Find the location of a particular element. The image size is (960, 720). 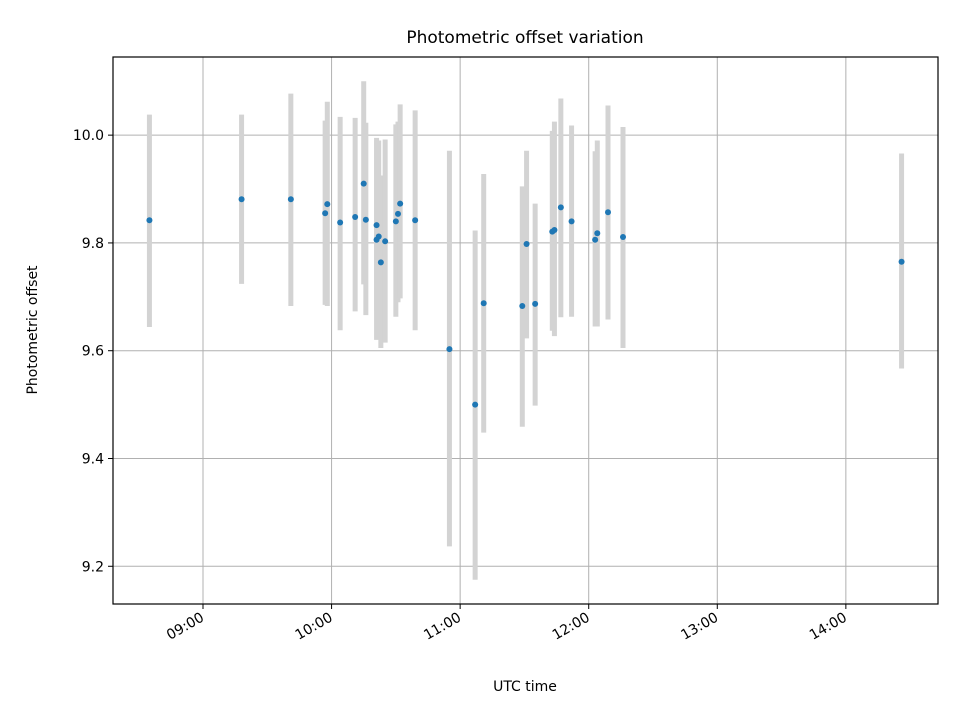

y-tick-label: 9.4 is located at coordinates (93, 459).